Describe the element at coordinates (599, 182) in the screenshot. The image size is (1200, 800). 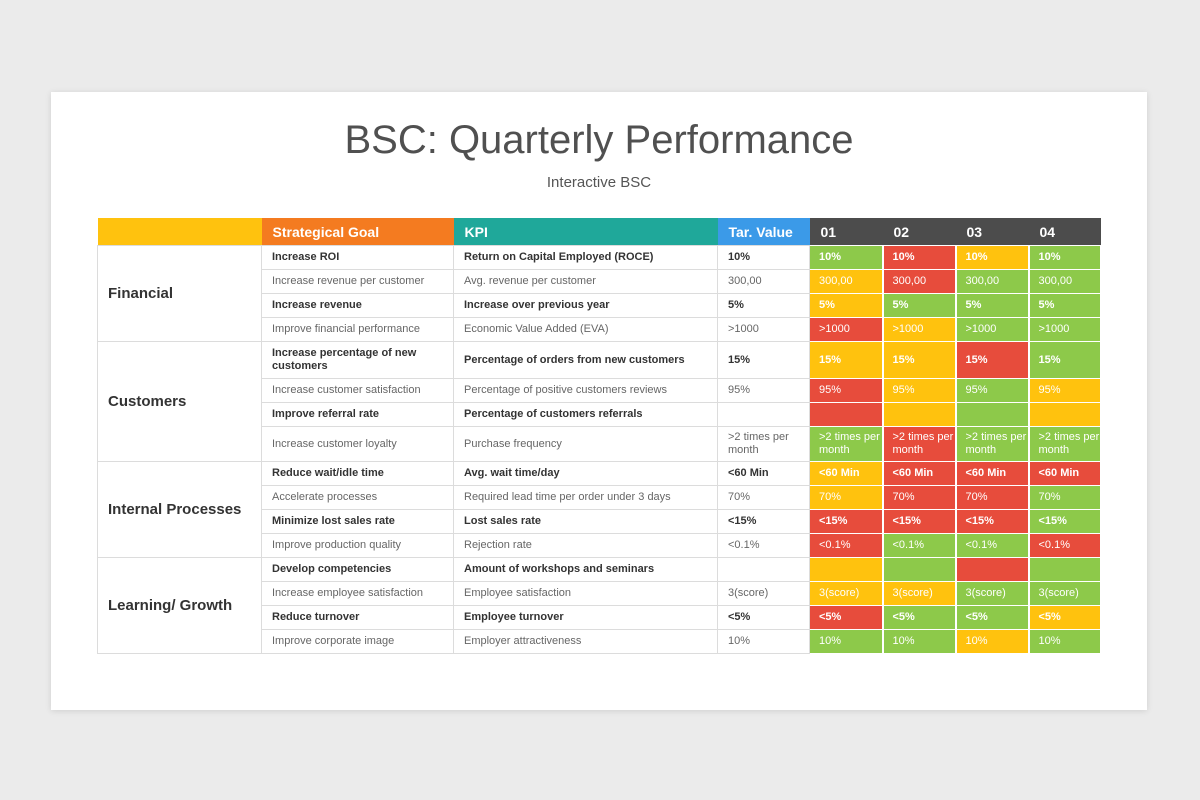
I see `slide-subtitle: Interactive BSC` at that location.